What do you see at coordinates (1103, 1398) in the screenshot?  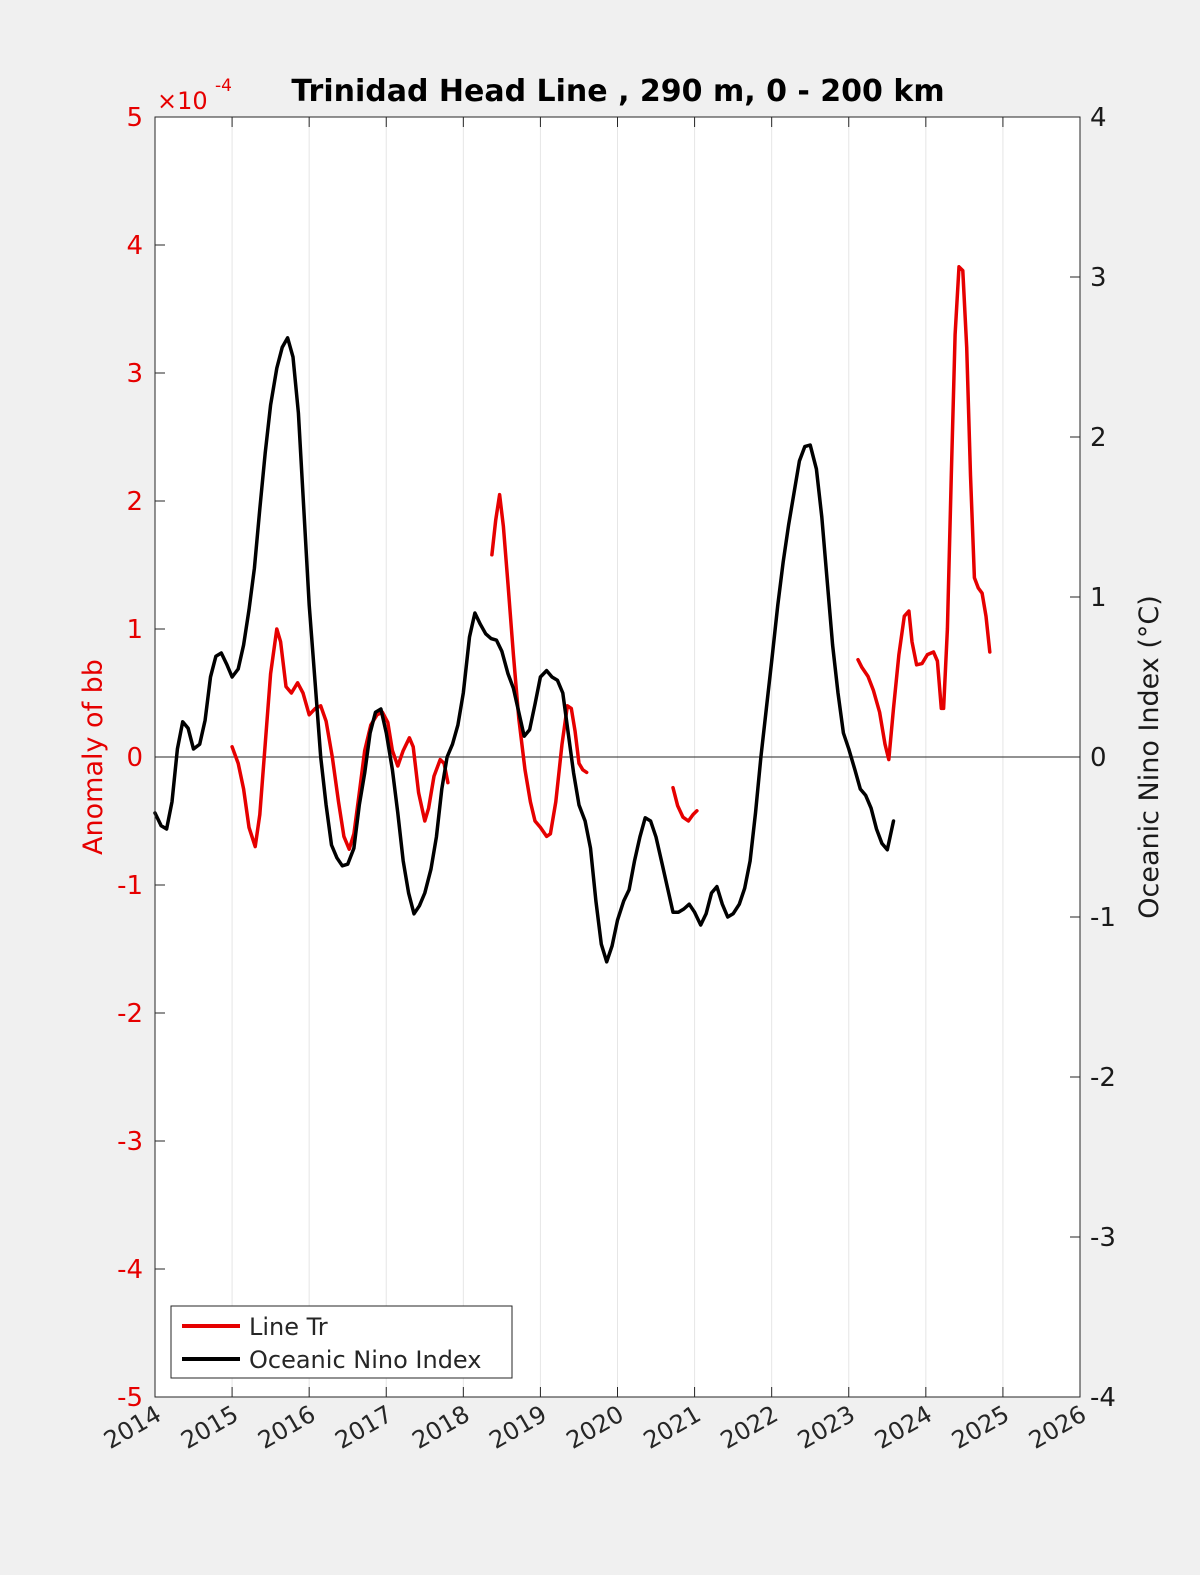 I see `right-y-tick-label: -4` at bounding box center [1103, 1398].